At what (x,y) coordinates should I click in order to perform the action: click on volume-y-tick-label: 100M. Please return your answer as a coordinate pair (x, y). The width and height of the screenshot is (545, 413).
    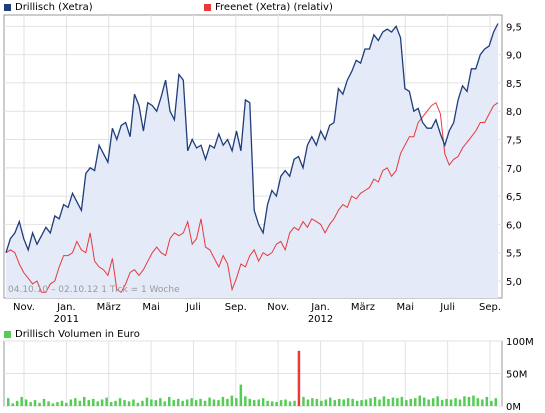
    Looking at the image, I should click on (520, 342).